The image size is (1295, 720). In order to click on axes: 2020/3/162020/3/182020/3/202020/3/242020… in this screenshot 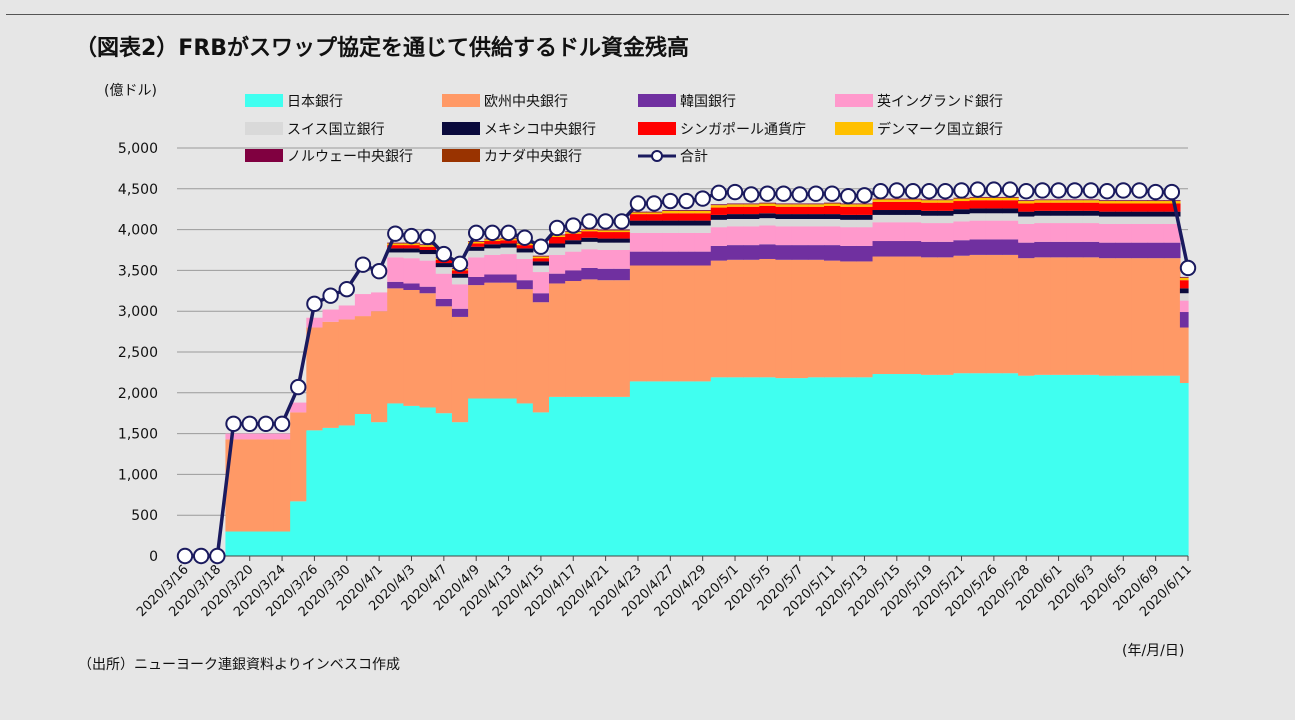, I will do `click(664, 587)`.